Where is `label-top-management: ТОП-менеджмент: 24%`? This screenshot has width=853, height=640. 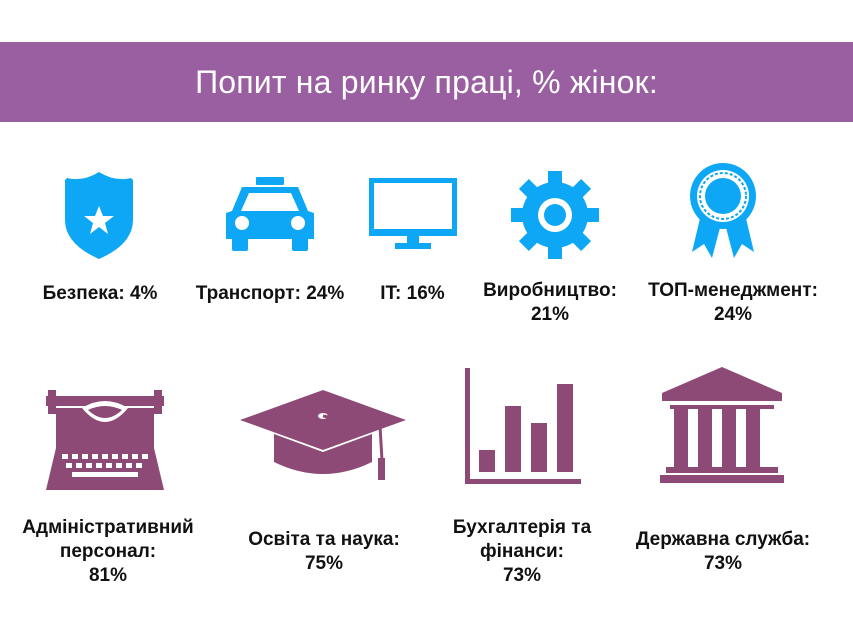
label-top-management: ТОП-менеджмент: 24% is located at coordinates (733, 302).